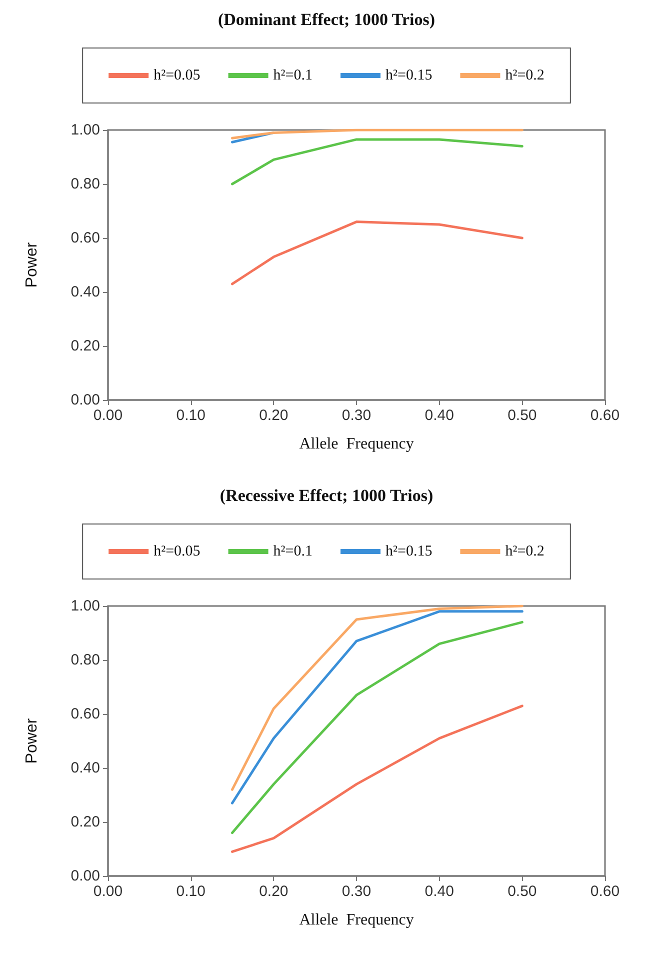 The height and width of the screenshot is (953, 653). What do you see at coordinates (327, 19) in the screenshot?
I see `chart-title: (Dominant Effect; 1000 Trios)` at bounding box center [327, 19].